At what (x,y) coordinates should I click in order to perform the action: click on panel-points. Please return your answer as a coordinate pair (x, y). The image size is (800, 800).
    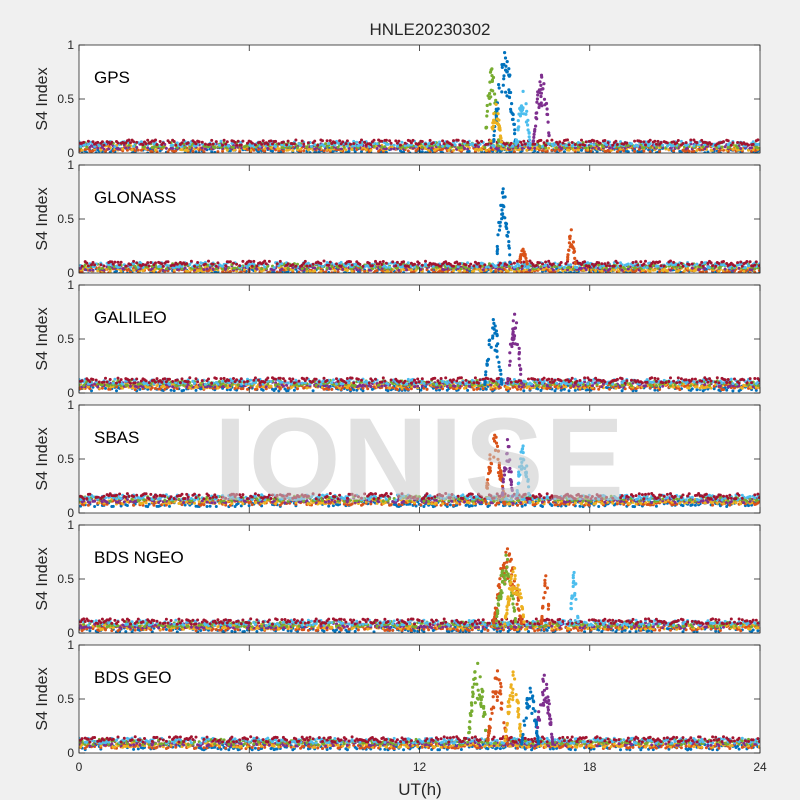
    Looking at the image, I should click on (419, 102).